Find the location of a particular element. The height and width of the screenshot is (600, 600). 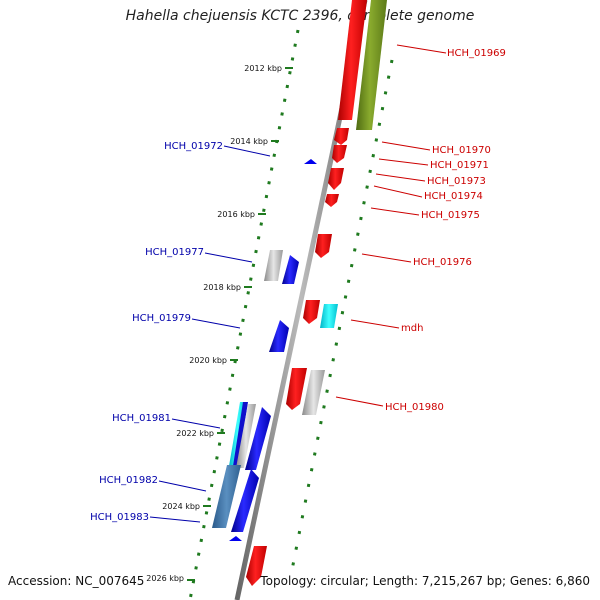

gene-label: HCH_01973 is located at coordinates (456, 181).